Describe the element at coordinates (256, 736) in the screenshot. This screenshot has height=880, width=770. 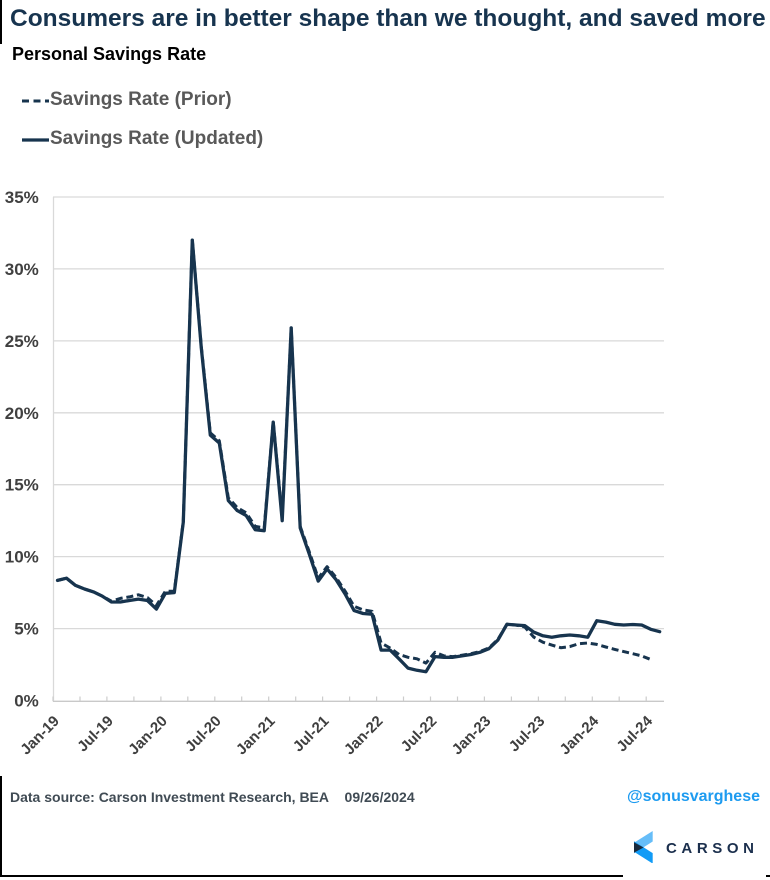
I see `svg-text: Jan-21` at that location.